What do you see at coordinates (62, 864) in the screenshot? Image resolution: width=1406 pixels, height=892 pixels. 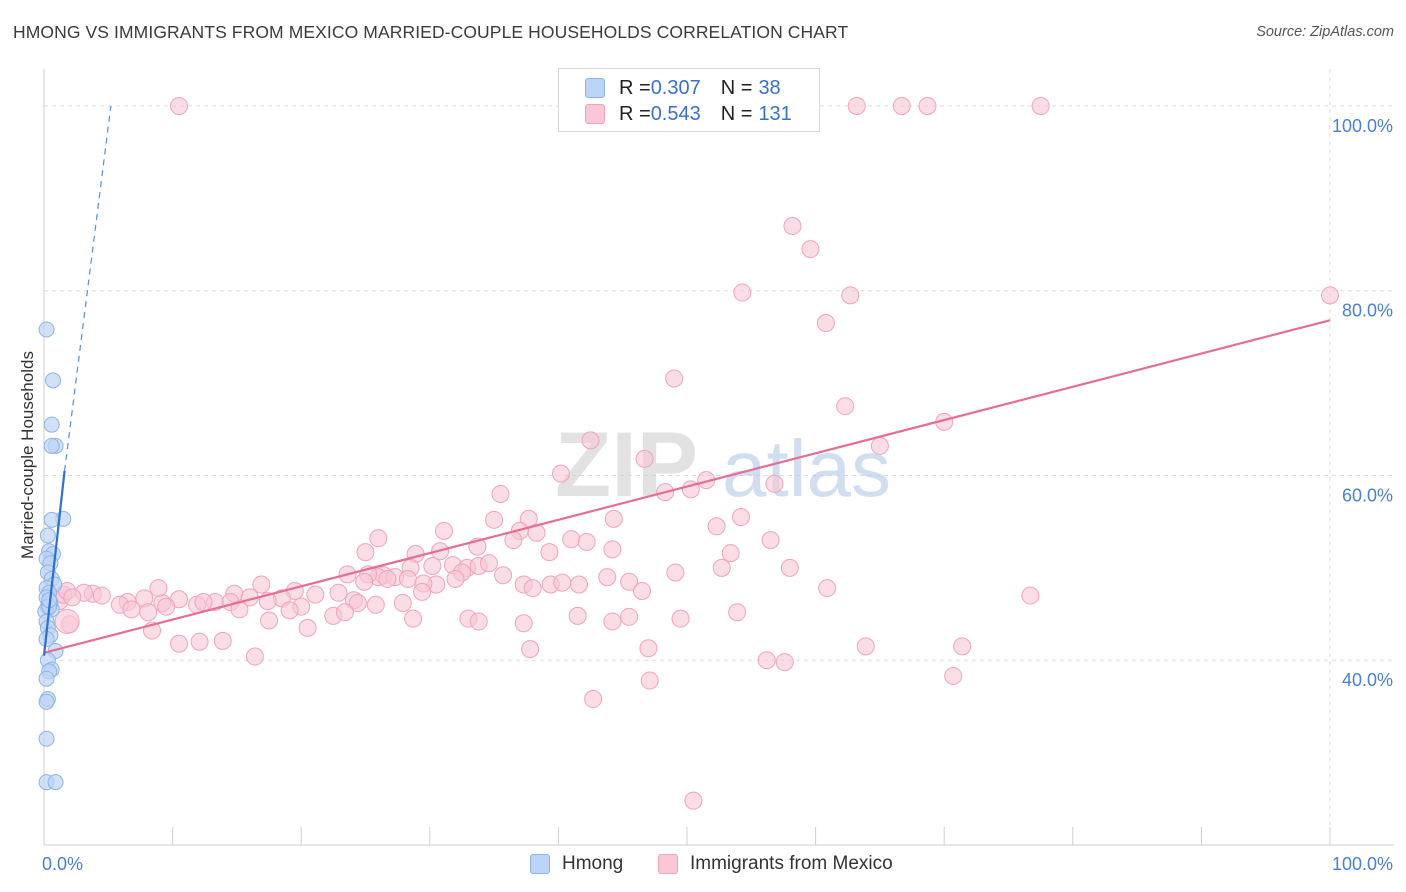 I see `x-tick-label: 0.0%` at bounding box center [62, 864].